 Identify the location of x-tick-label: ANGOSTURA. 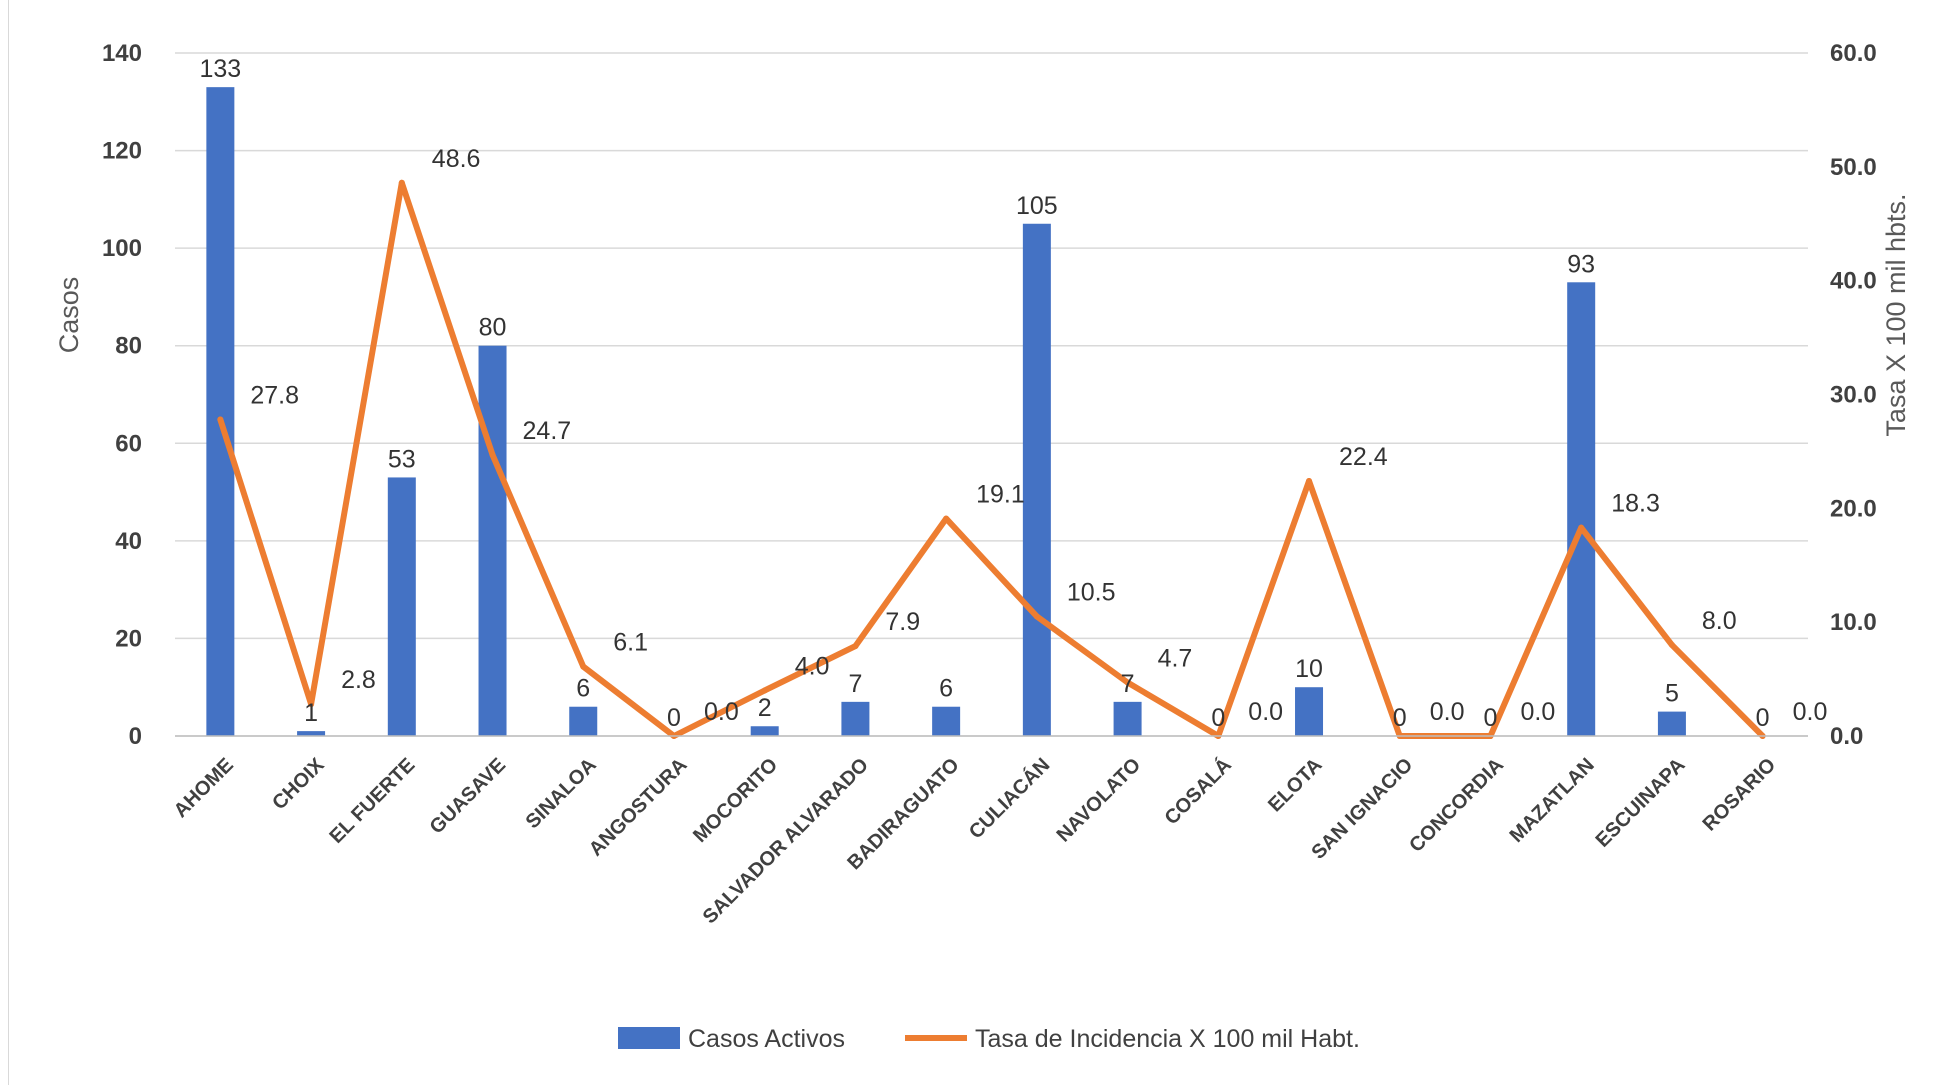
(638, 807).